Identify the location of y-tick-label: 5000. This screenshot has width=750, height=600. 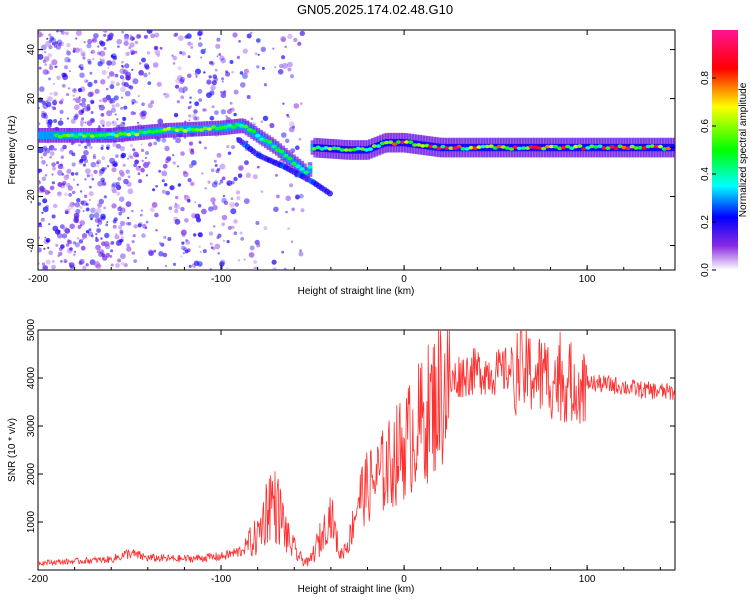
(31, 329).